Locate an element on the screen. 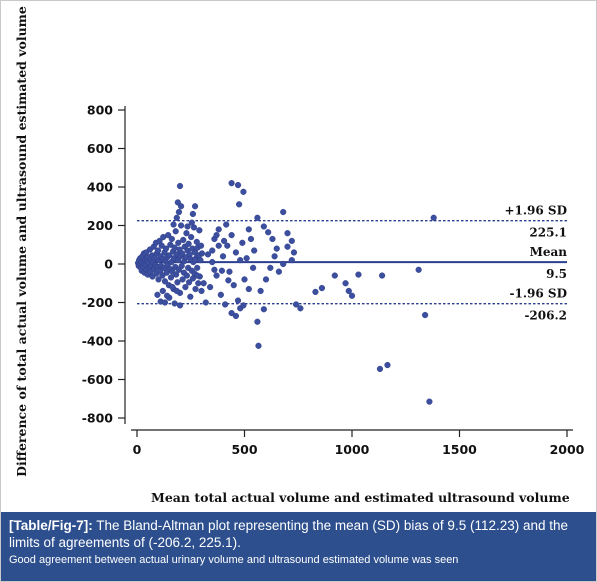 The image size is (597, 582). x-tick-label: 2000 is located at coordinates (567, 449).